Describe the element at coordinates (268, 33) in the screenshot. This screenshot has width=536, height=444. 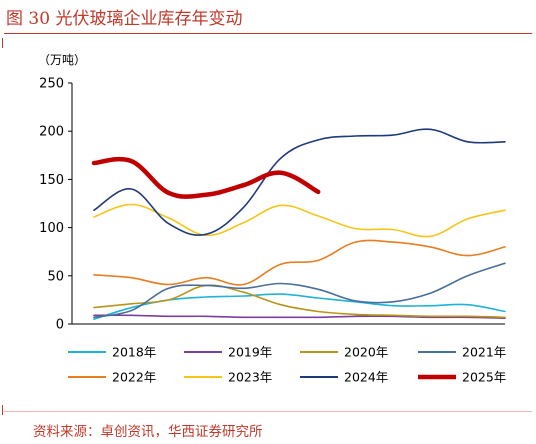
I see `title-divider` at that location.